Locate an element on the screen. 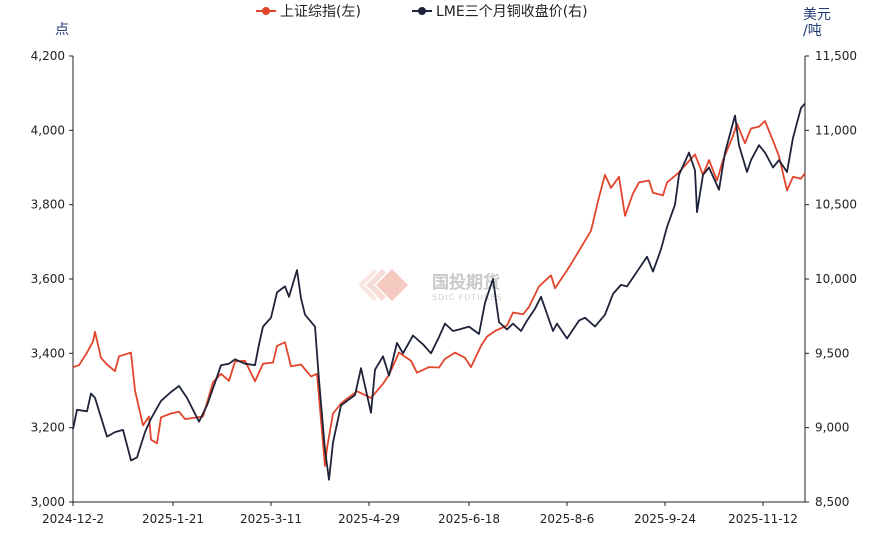 The height and width of the screenshot is (544, 891). right-axis-ticks: 8,500 9,000 9,500 10,000 10,500 11,000 11,500 is located at coordinates (831, 279).